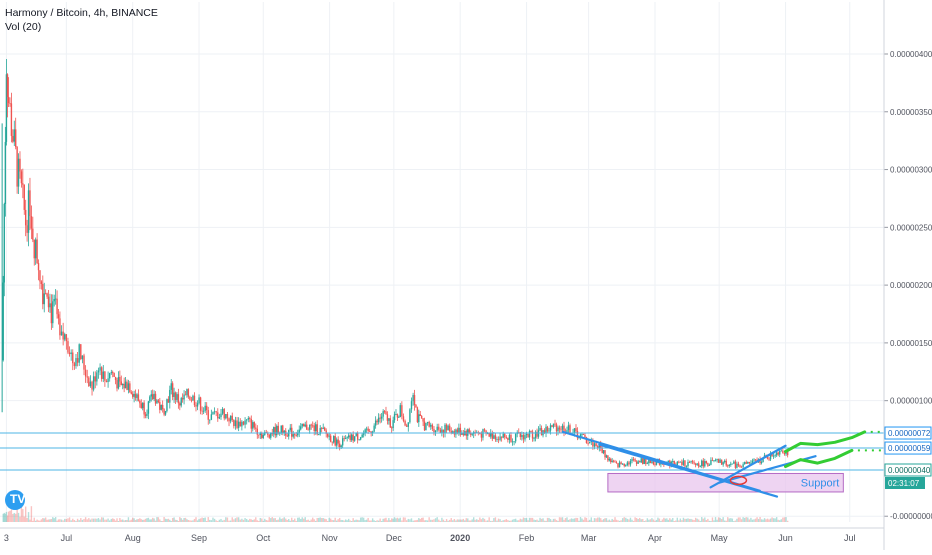 The height and width of the screenshot is (555, 932). I want to click on projection-path, so click(825, 441).